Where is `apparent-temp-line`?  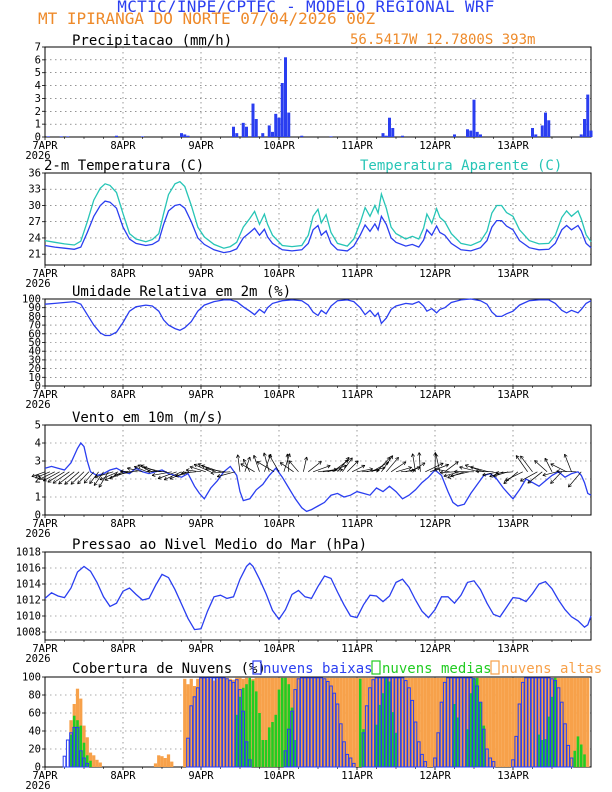
apparent-temp-line is located at coordinates (318, 214).